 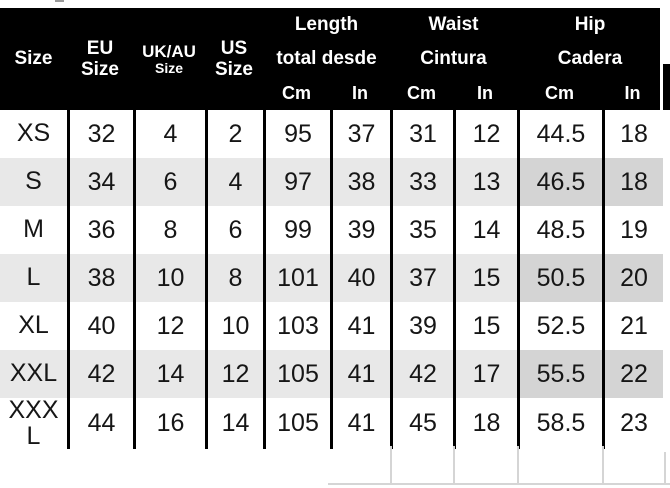 I want to click on cell-size: L, so click(x=33, y=278).